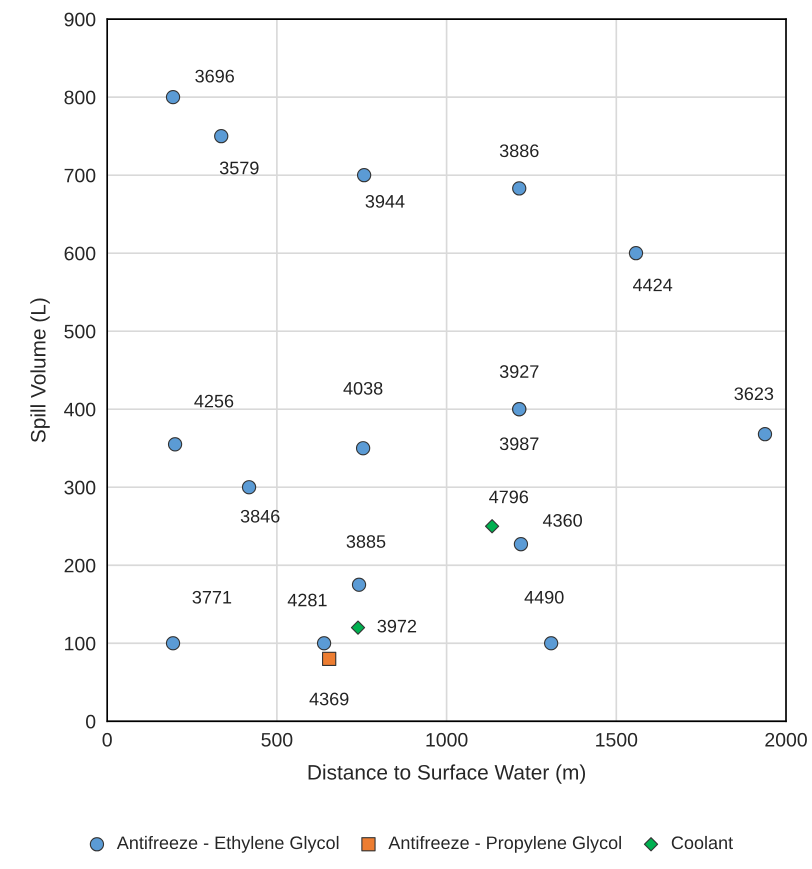 Image resolution: width=812 pixels, height=869 pixels. I want to click on x-tick-label: 1500, so click(617, 739).